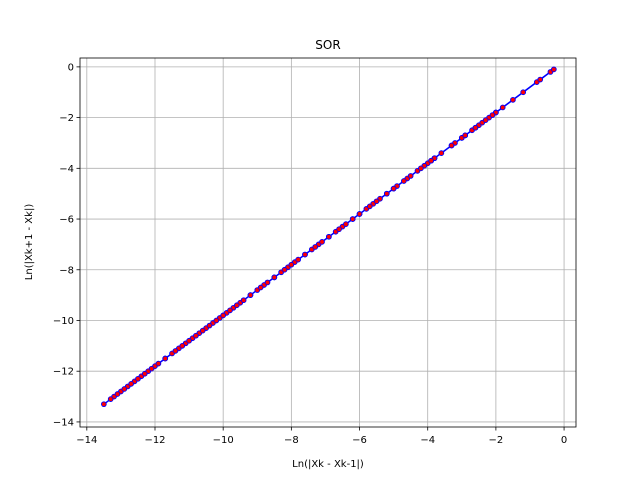  I want to click on y-axis-label: Ln(|Xk+1 - Xk|), so click(29, 242).